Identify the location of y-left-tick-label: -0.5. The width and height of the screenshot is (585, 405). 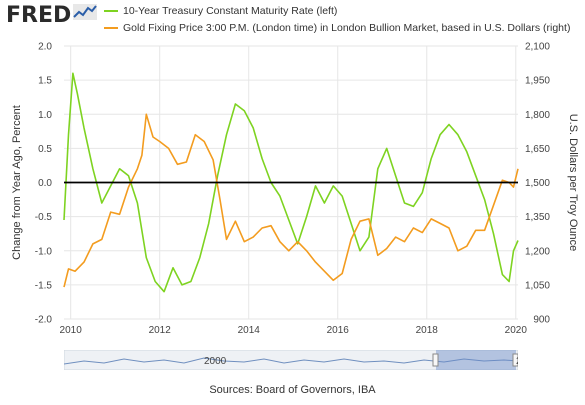
(44, 217).